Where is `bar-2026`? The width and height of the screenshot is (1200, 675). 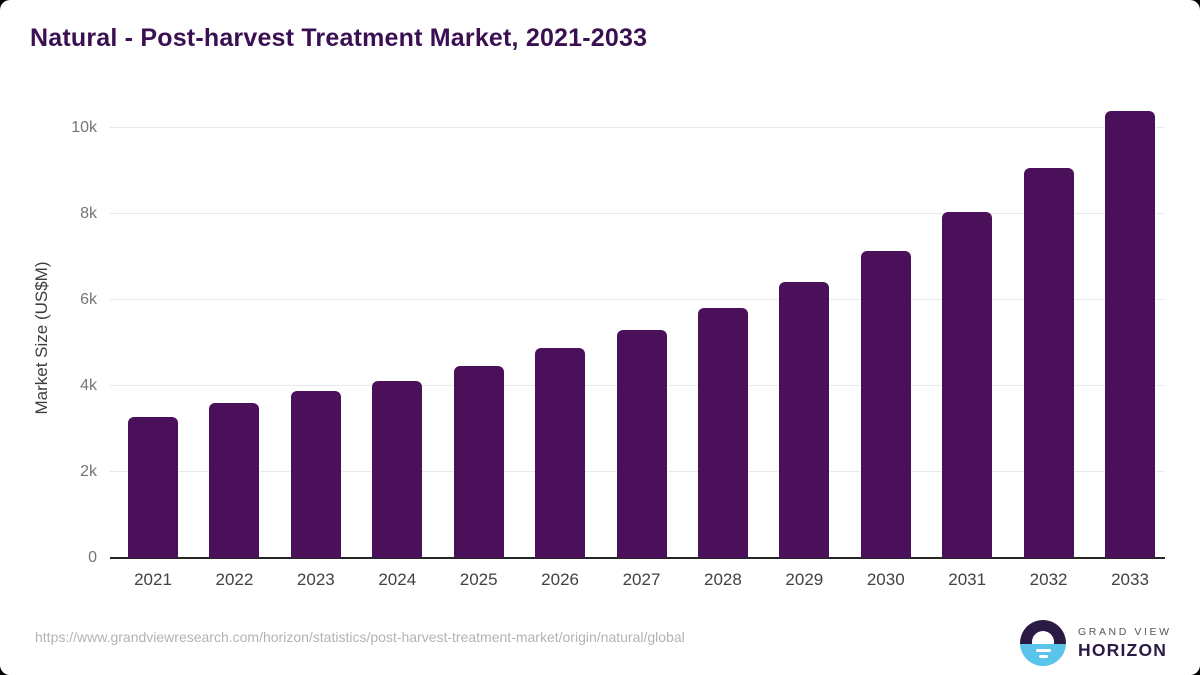
bar-2026 is located at coordinates (560, 453).